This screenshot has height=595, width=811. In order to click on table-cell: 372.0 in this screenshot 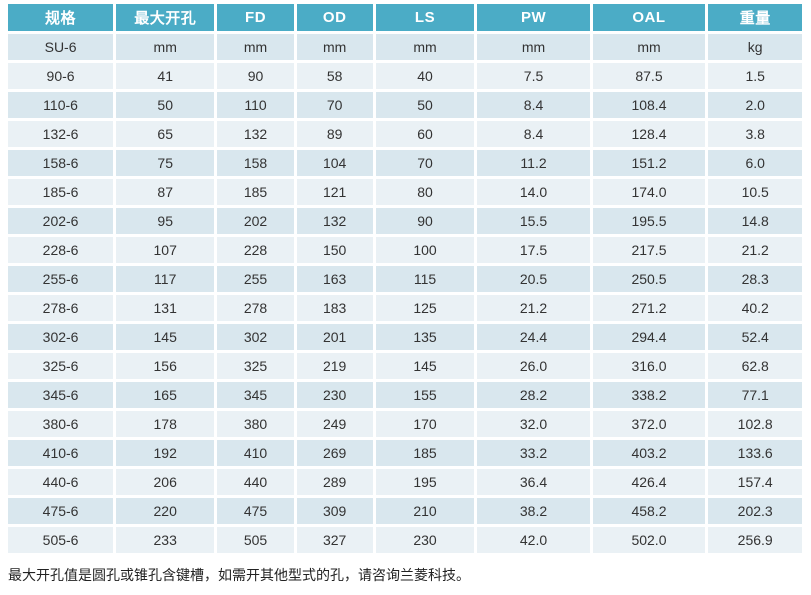, I will do `click(649, 424)`.